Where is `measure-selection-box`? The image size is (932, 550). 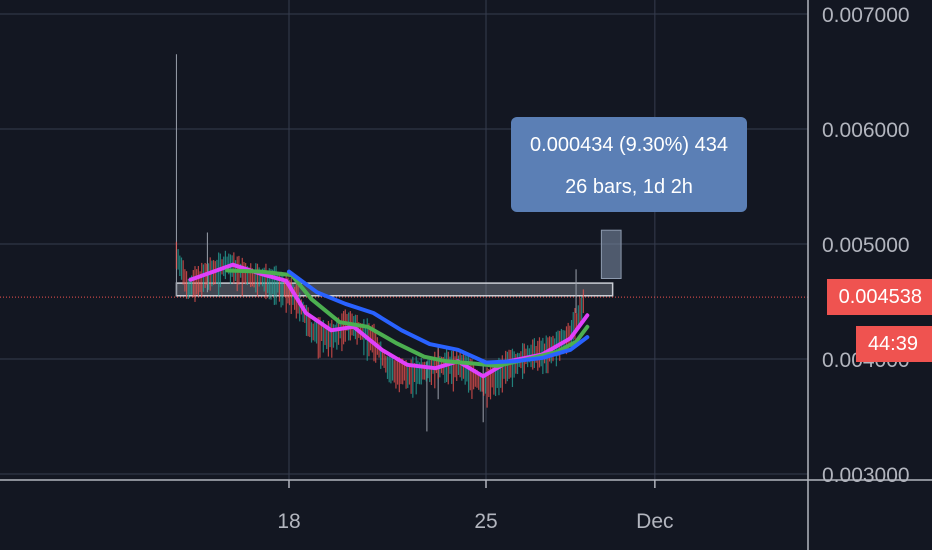 measure-selection-box is located at coordinates (611, 254).